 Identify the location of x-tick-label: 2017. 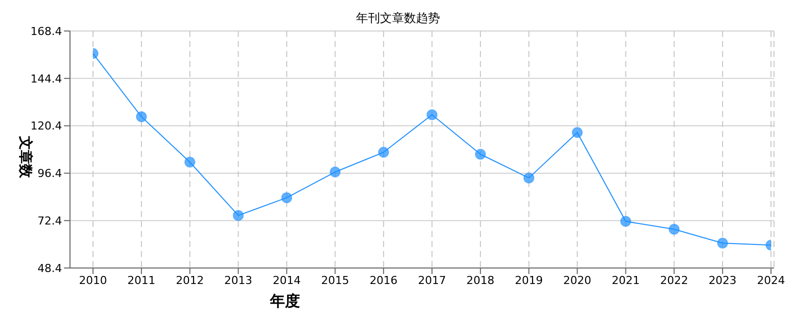
(432, 280).